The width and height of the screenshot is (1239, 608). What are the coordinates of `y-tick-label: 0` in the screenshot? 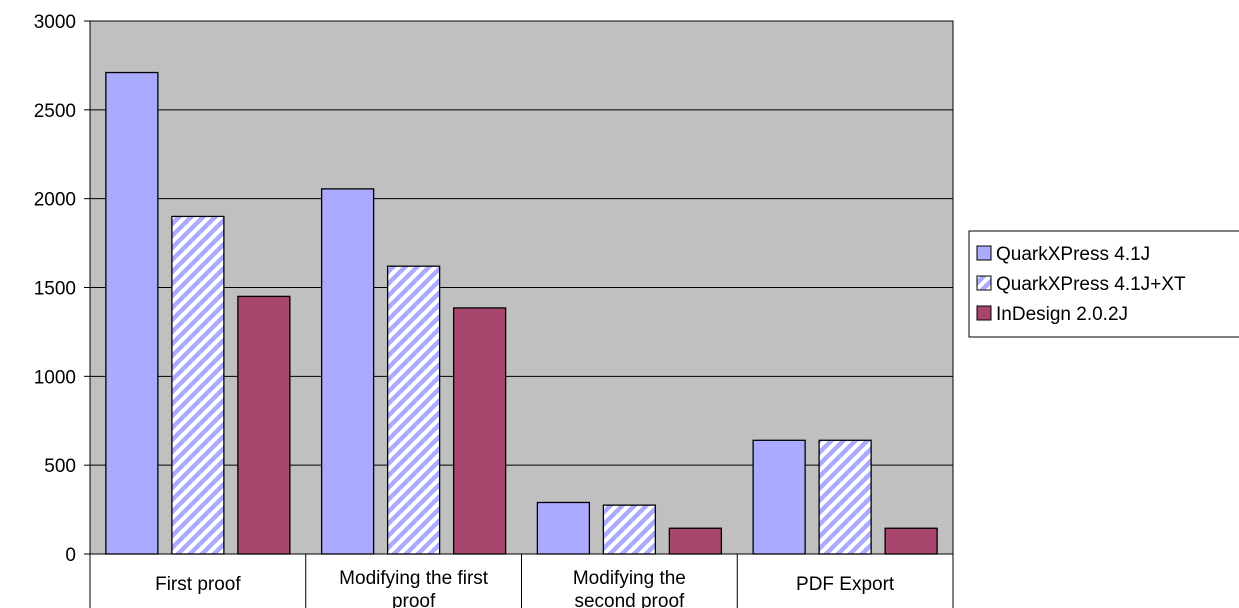 It's located at (70, 555).